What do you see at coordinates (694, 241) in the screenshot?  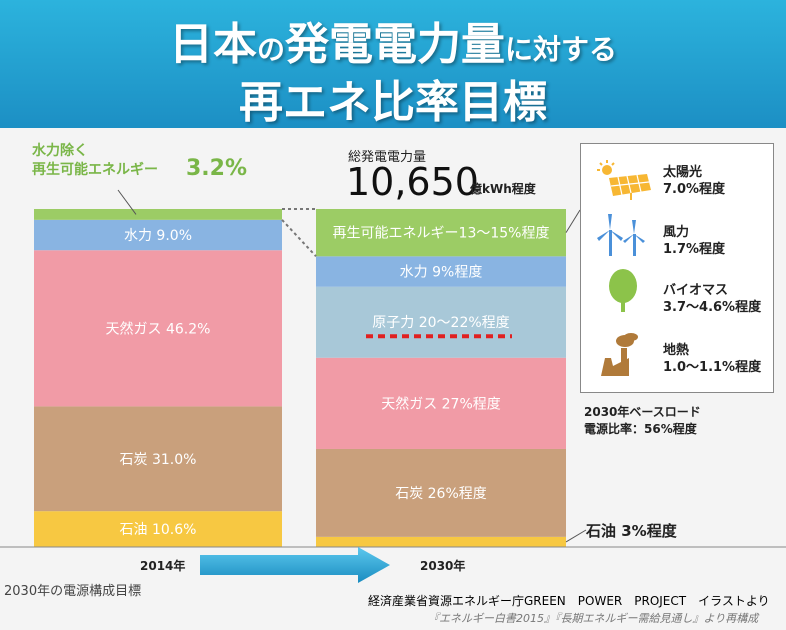 I see `wind-item: 風力 1.7%程度` at bounding box center [694, 241].